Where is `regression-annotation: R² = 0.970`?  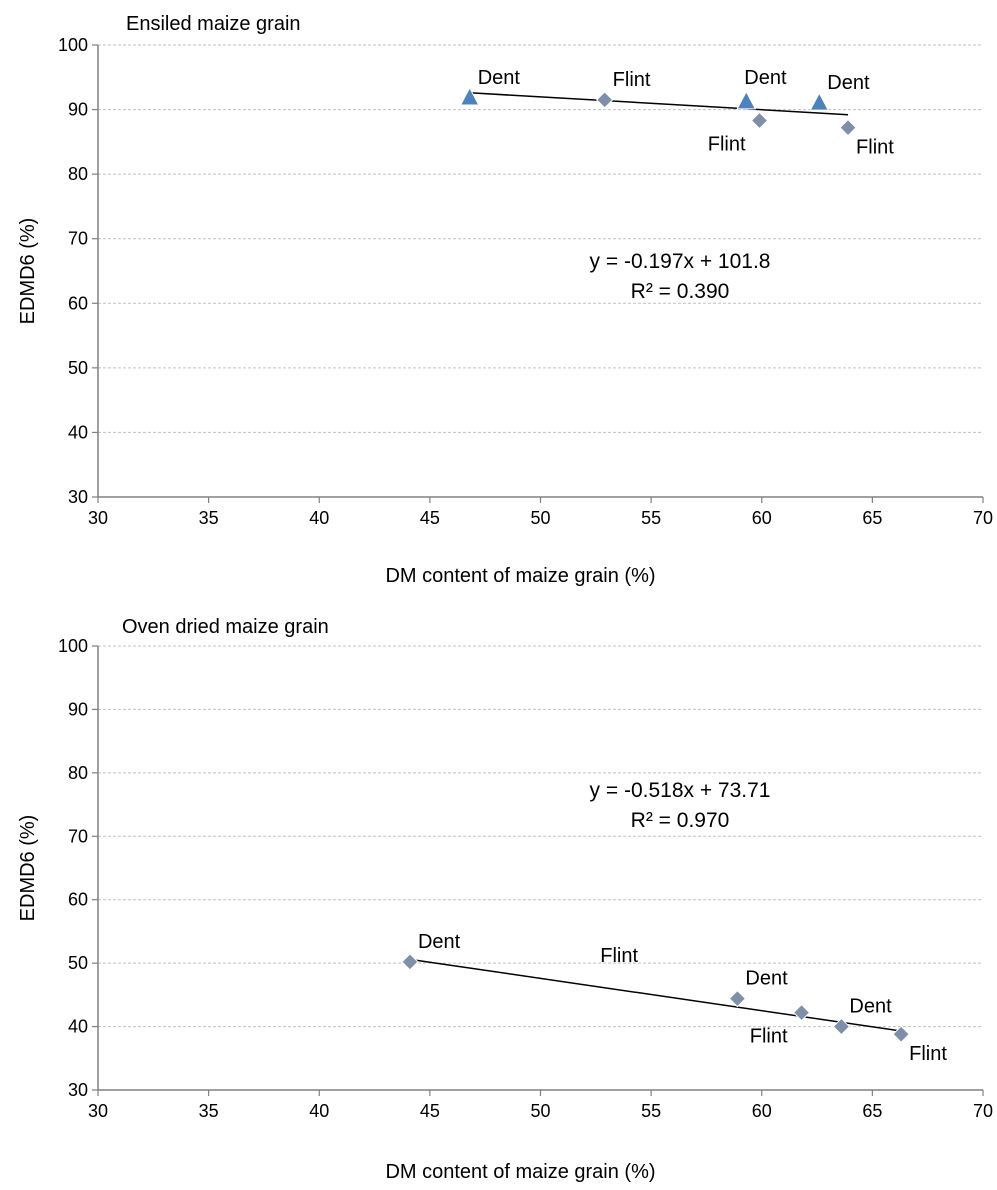 regression-annotation: R² = 0.970 is located at coordinates (680, 820).